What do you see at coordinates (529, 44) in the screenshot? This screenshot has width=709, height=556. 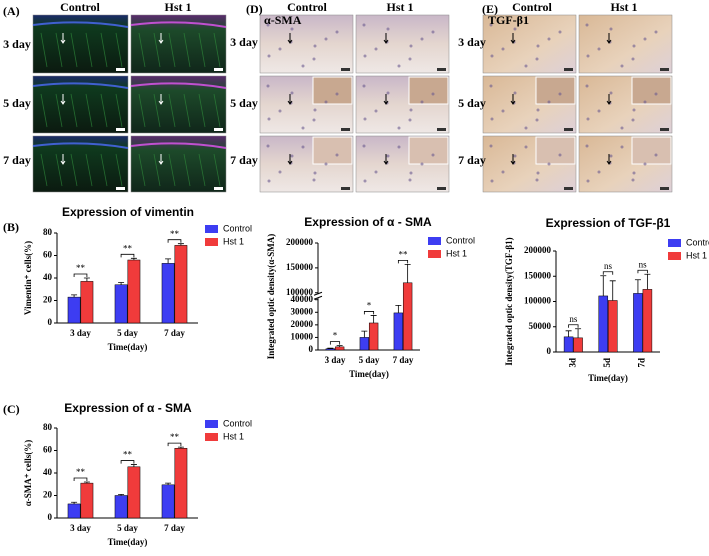 I see `micrograph` at bounding box center [529, 44].